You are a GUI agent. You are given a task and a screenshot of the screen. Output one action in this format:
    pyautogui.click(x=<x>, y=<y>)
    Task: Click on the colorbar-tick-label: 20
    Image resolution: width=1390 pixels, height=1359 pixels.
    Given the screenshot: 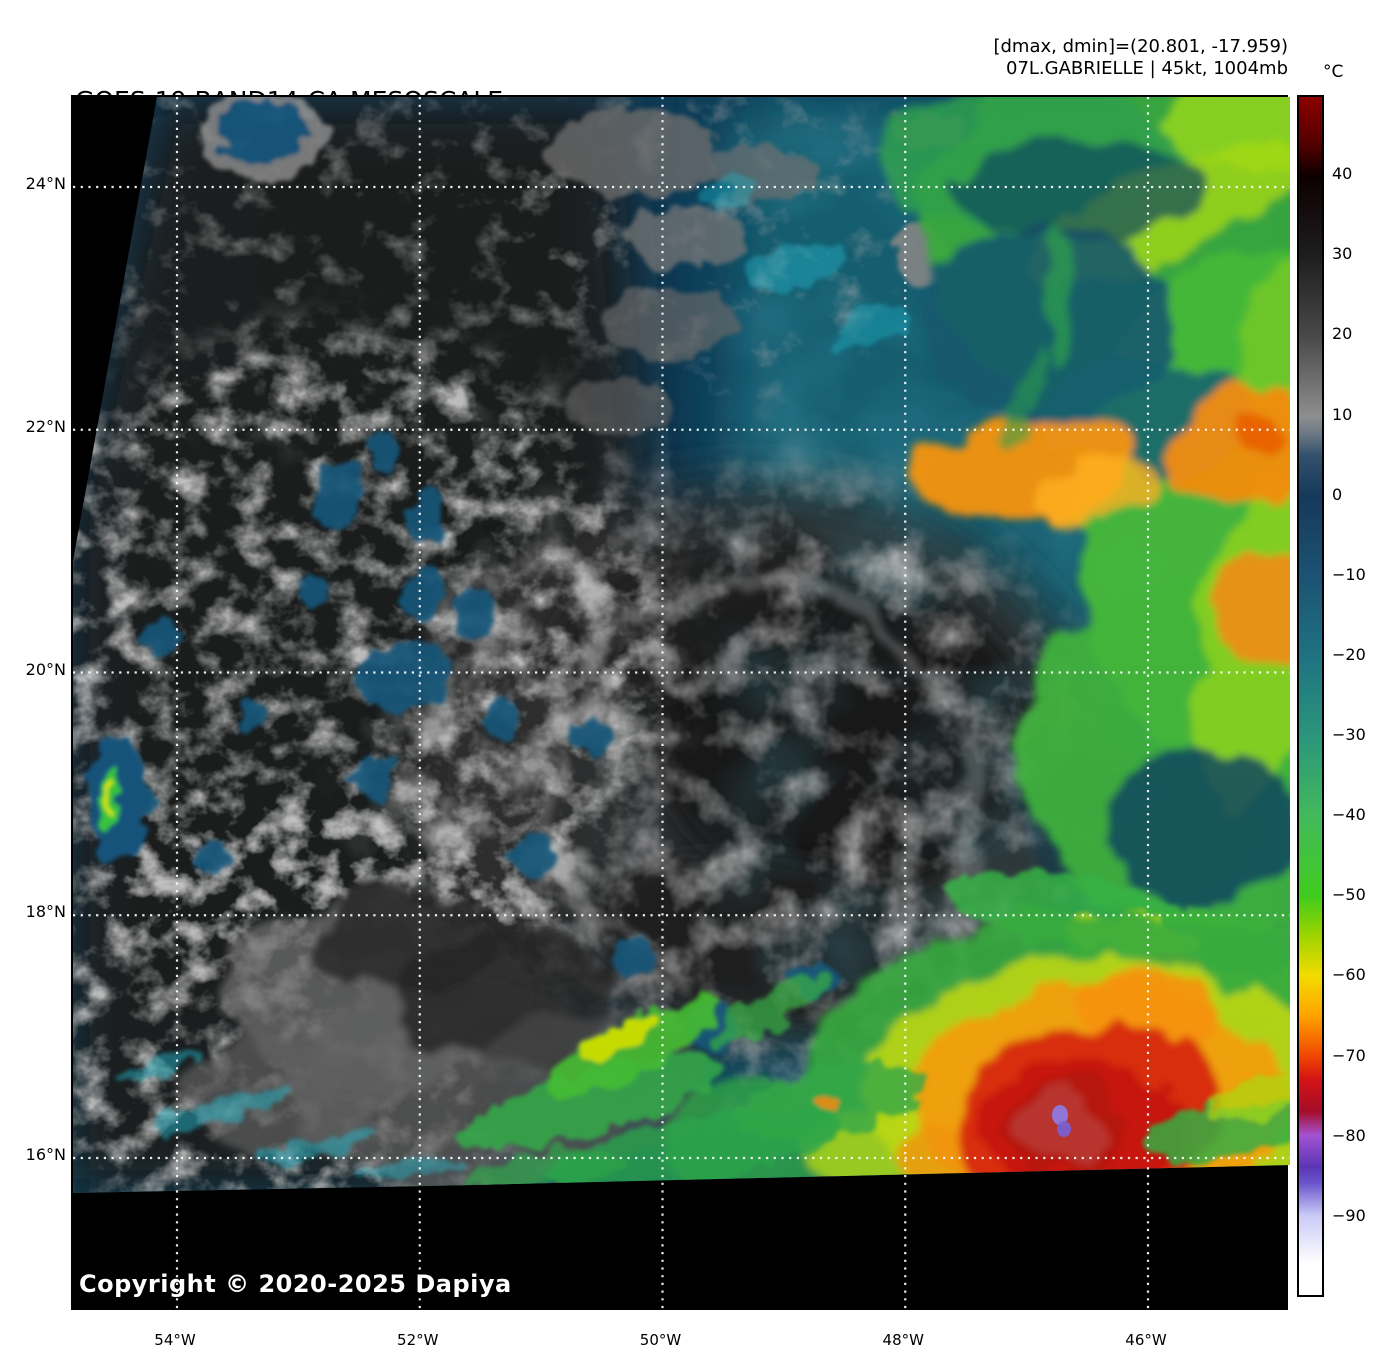 What is the action you would take?
    pyautogui.click(x=1342, y=334)
    